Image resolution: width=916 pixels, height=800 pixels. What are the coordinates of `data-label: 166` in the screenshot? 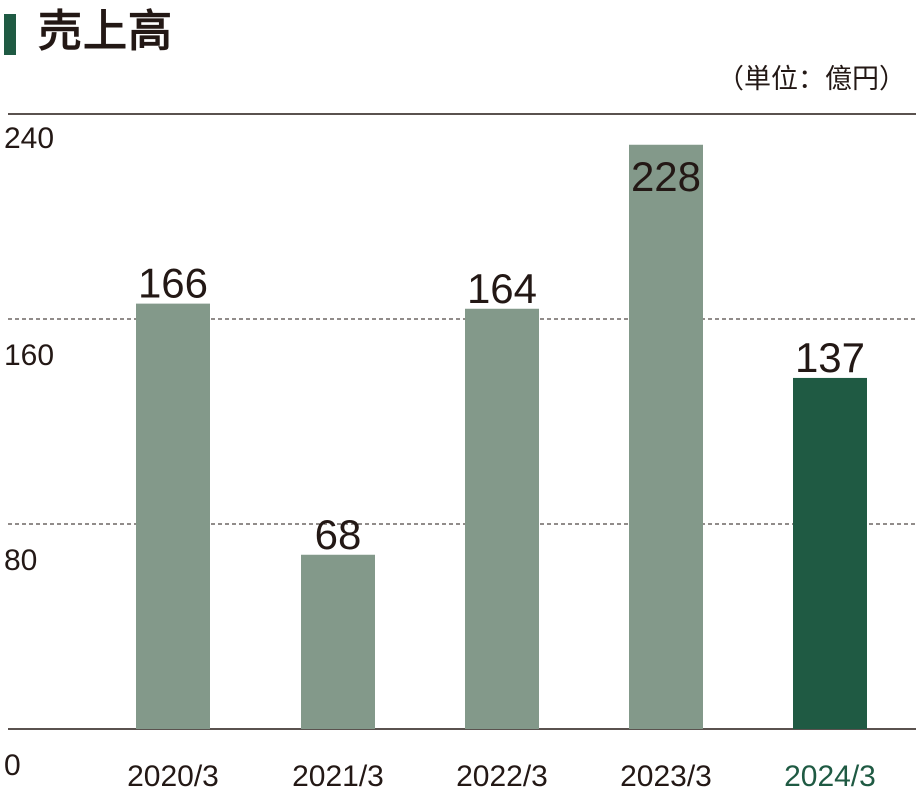 It's located at (173, 283).